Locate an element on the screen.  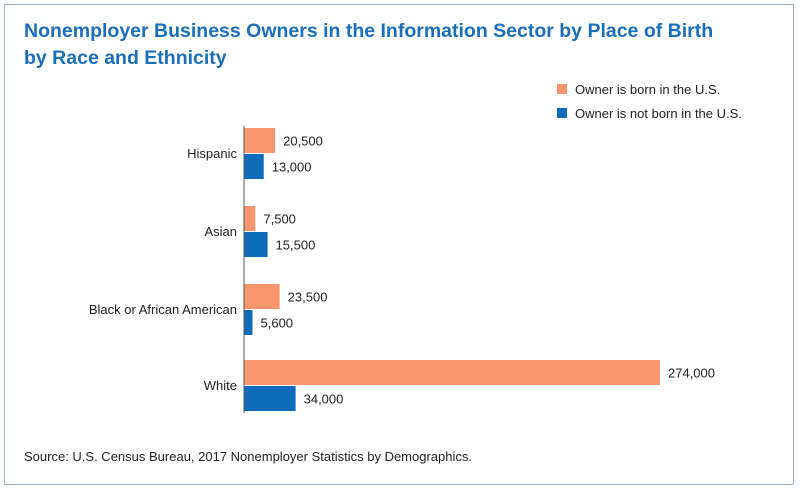
data-label-not-born-us-0: 13,000 is located at coordinates (292, 167).